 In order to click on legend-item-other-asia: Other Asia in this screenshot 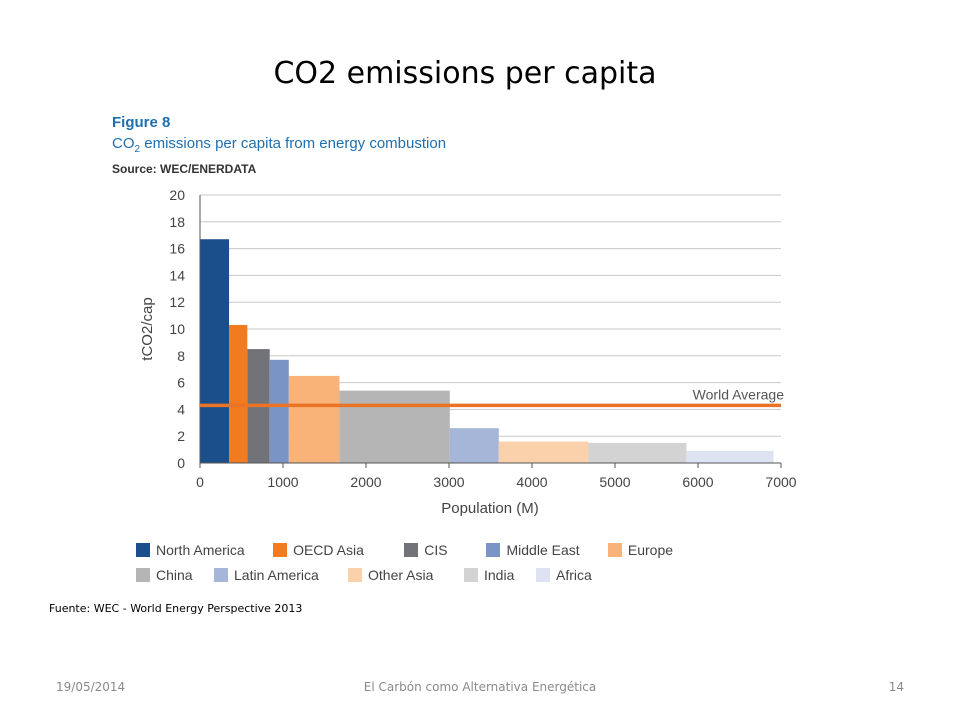, I will do `click(406, 575)`.